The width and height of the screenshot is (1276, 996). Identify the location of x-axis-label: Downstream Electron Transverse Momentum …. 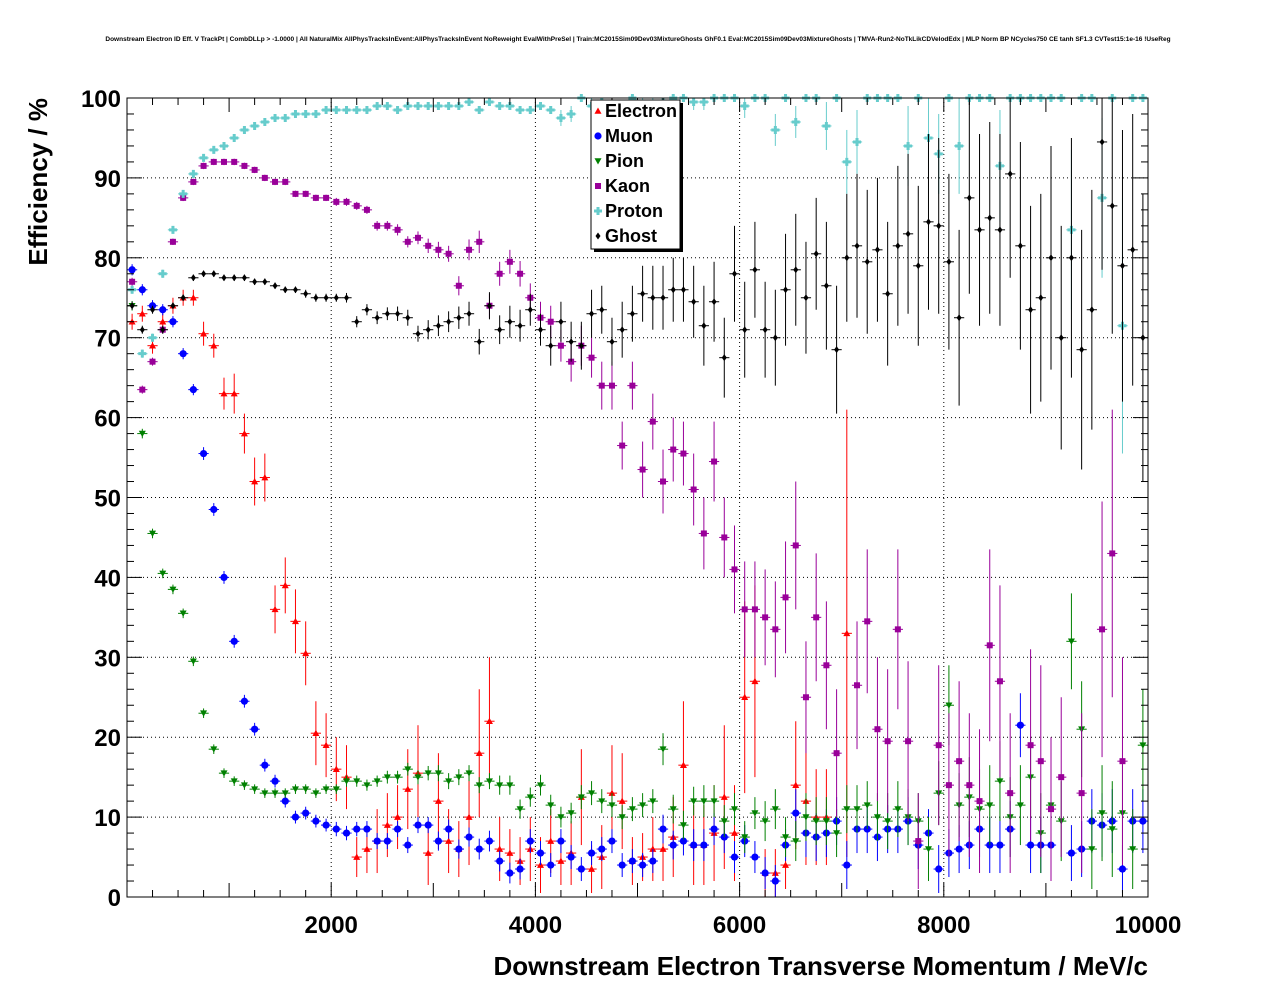
(820, 966).